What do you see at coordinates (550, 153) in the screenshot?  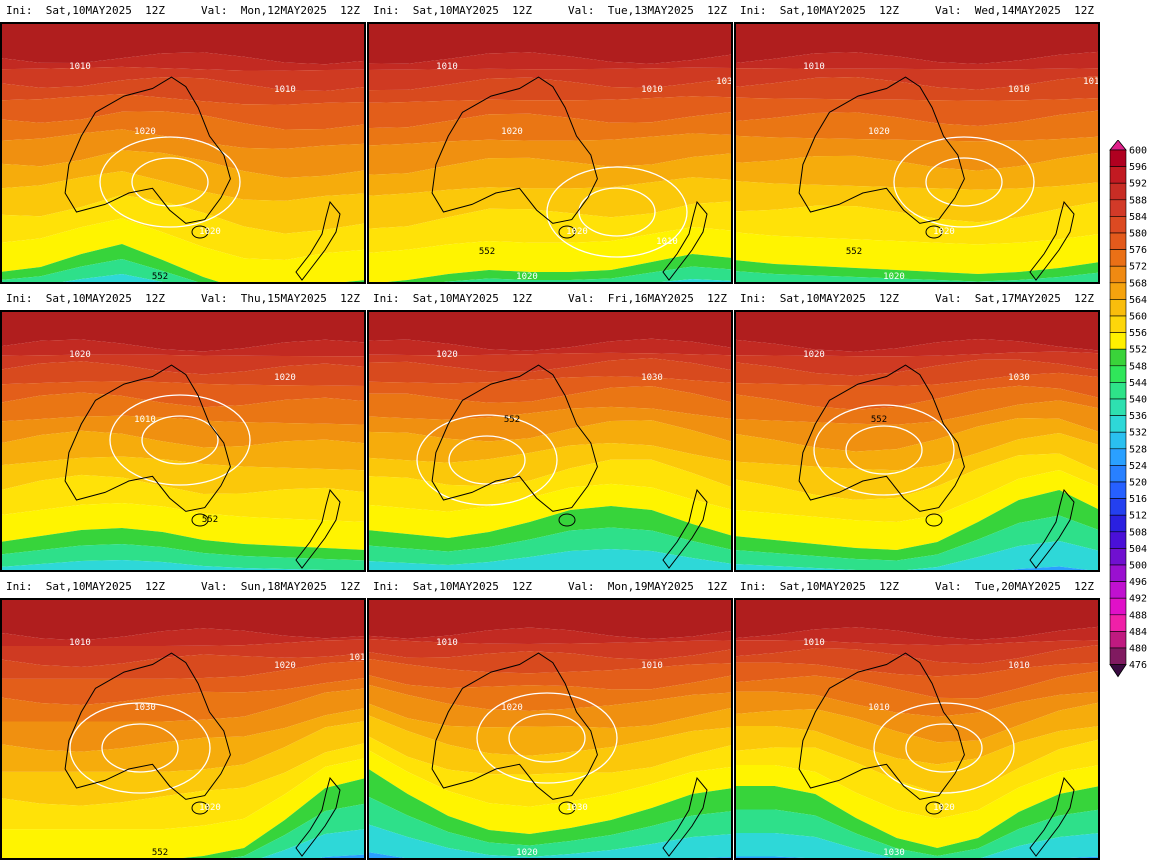 I see `map-plot: 1010 1010 1020 1020 1020 1030 552 1010` at bounding box center [550, 153].